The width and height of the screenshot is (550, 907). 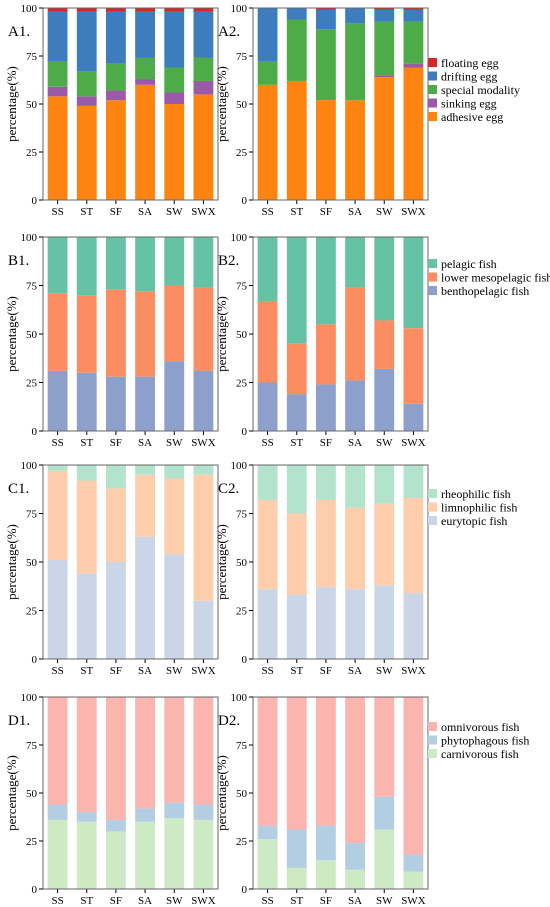 What do you see at coordinates (116, 95) in the screenshot?
I see `bar-segment-sf-sinking-egg` at bounding box center [116, 95].